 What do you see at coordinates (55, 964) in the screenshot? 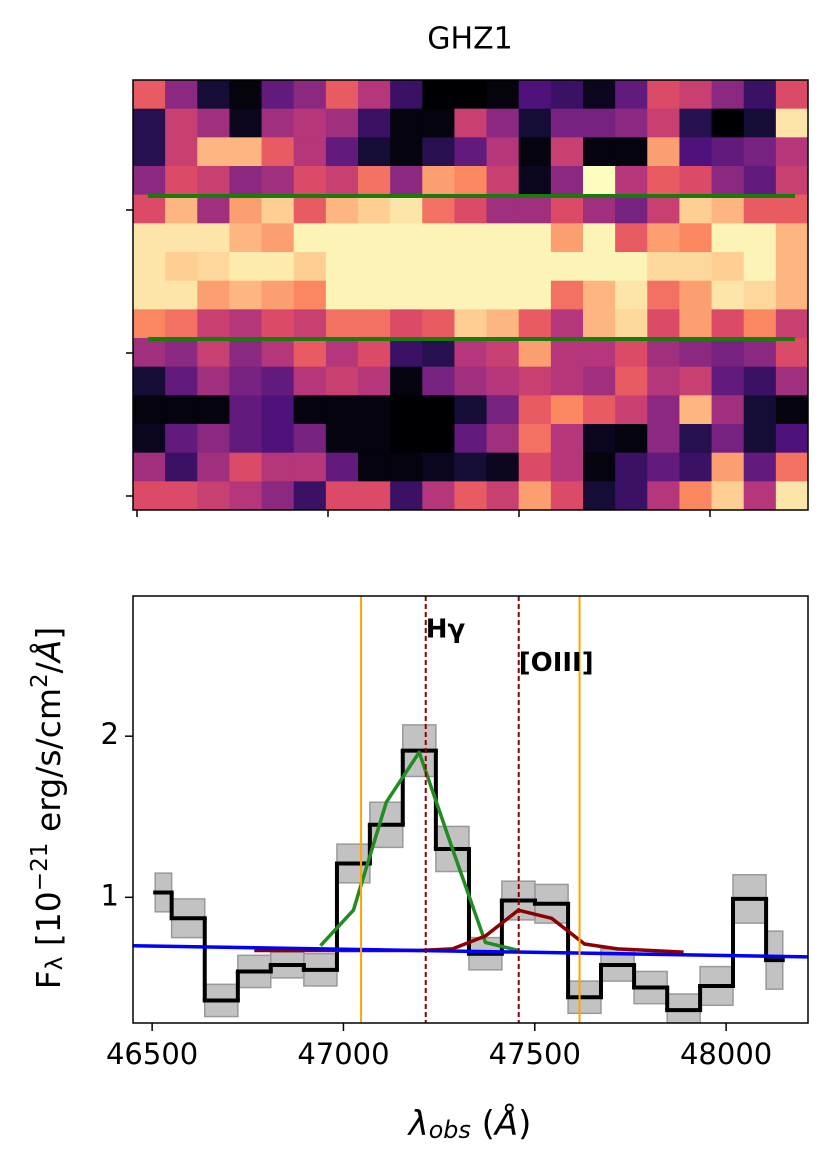
I see `label-part: λ` at bounding box center [55, 964].